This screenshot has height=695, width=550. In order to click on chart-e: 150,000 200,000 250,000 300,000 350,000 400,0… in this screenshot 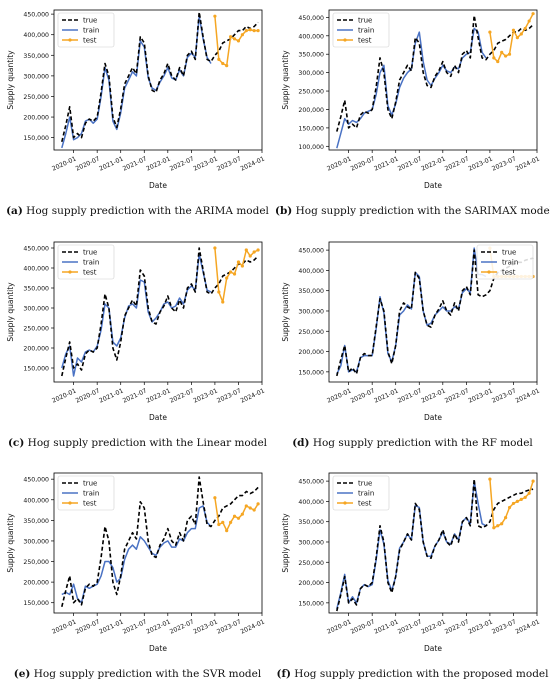, I will do `click(136, 562)`.